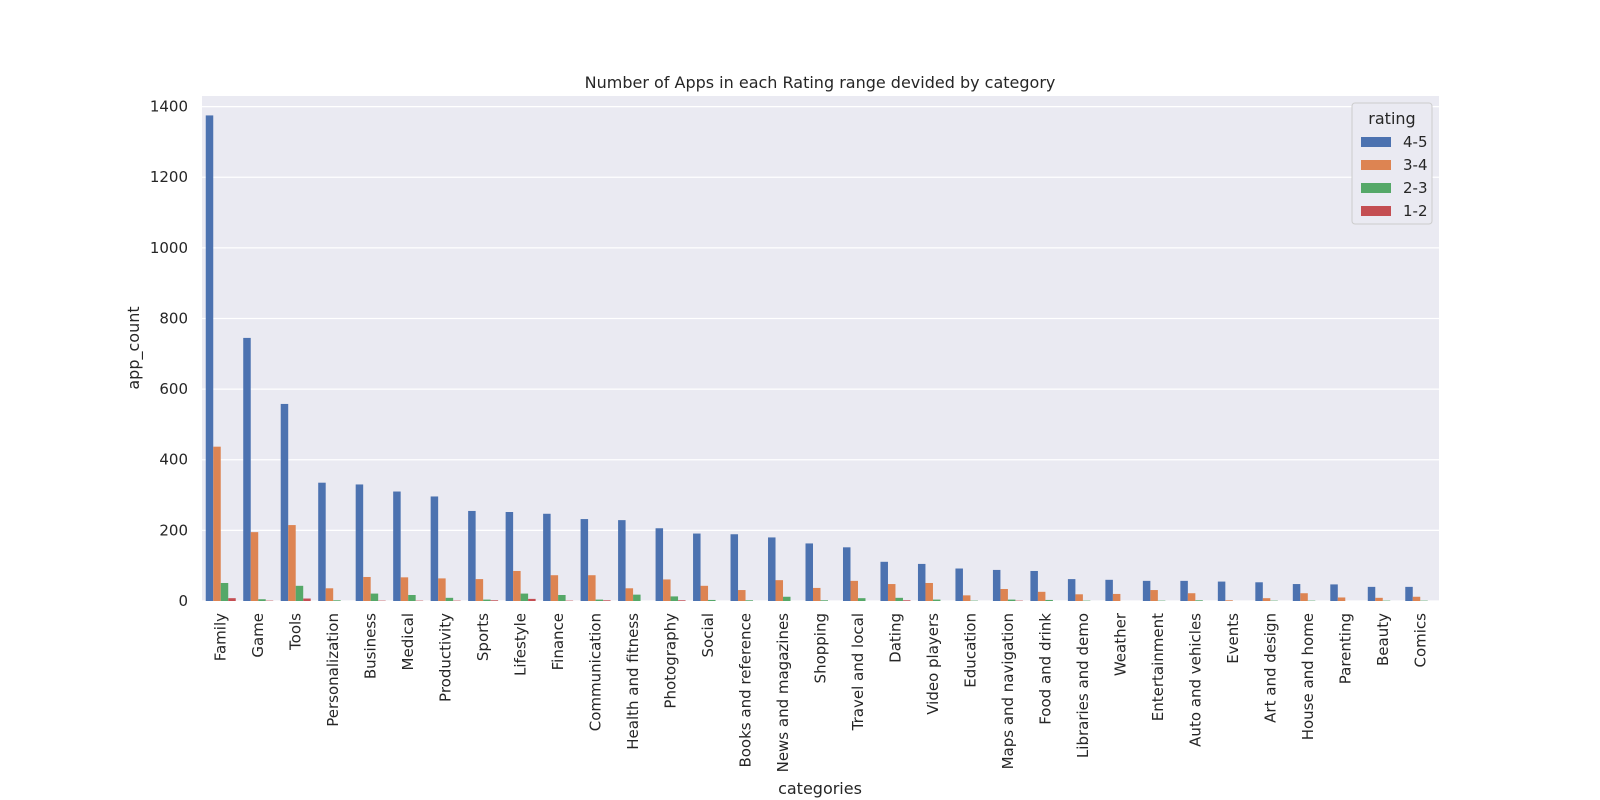 The image size is (1600, 800). What do you see at coordinates (1045, 669) in the screenshot?
I see `x-tick-label: Food and drink` at bounding box center [1045, 669].